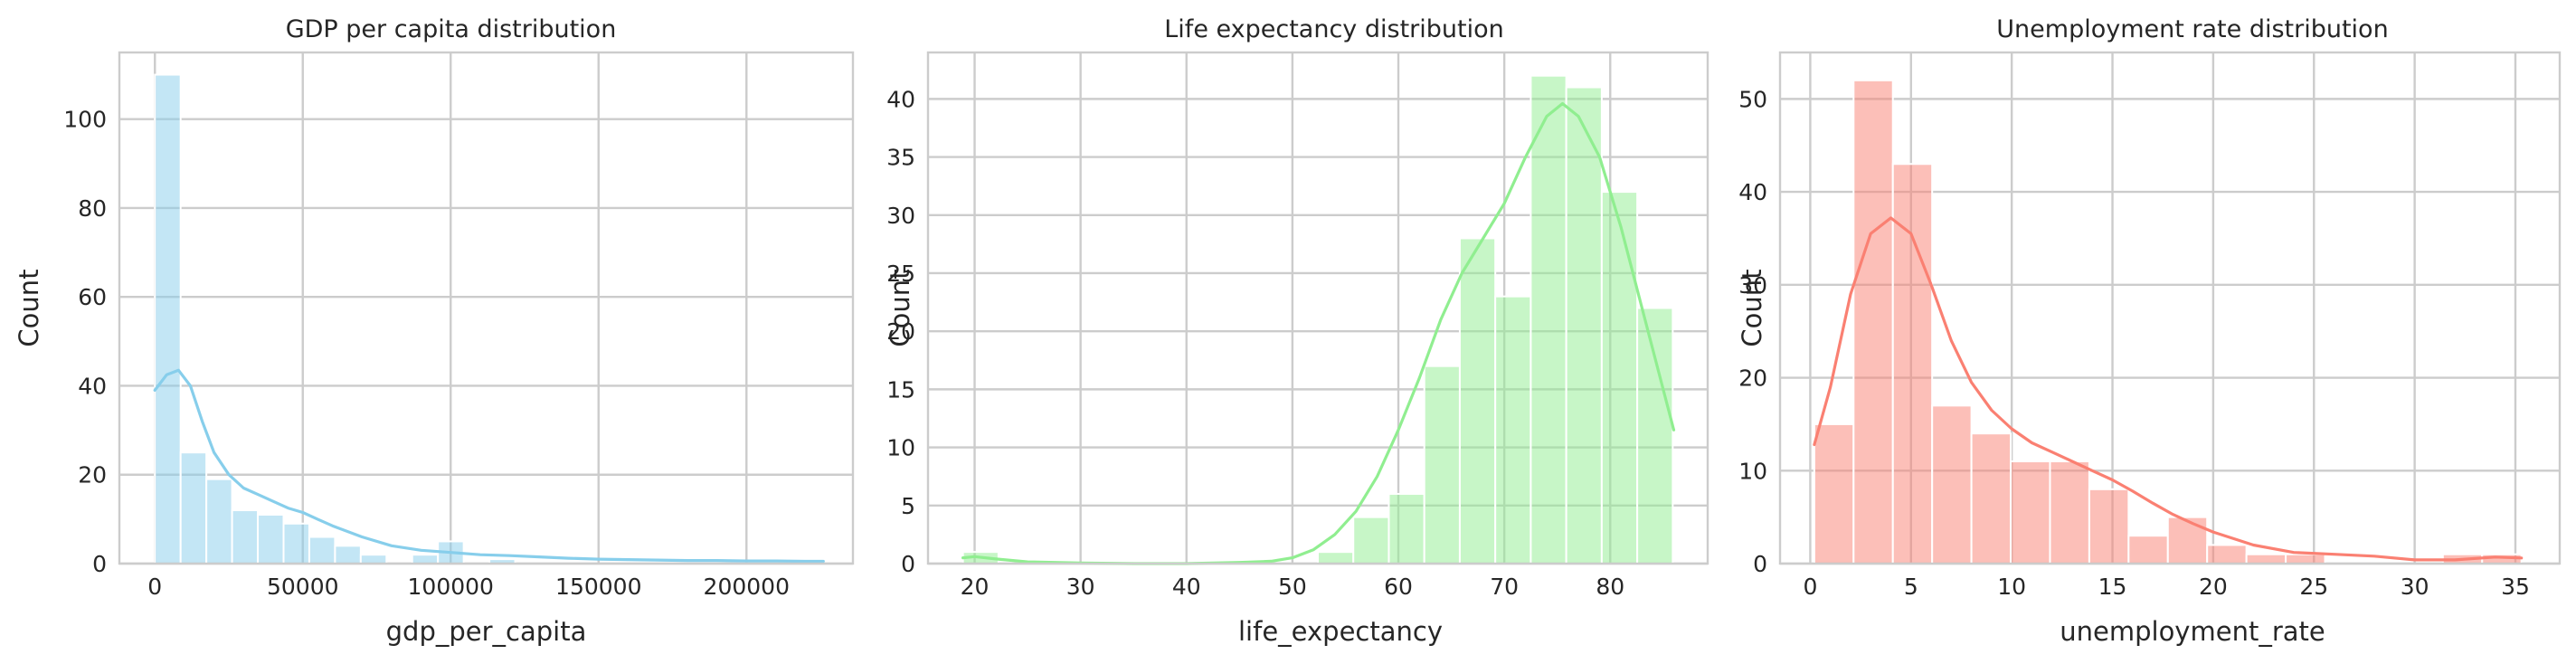 This screenshot has height=664, width=2576. Describe the element at coordinates (1186, 587) in the screenshot. I see `x-tick-label: 40` at that location.